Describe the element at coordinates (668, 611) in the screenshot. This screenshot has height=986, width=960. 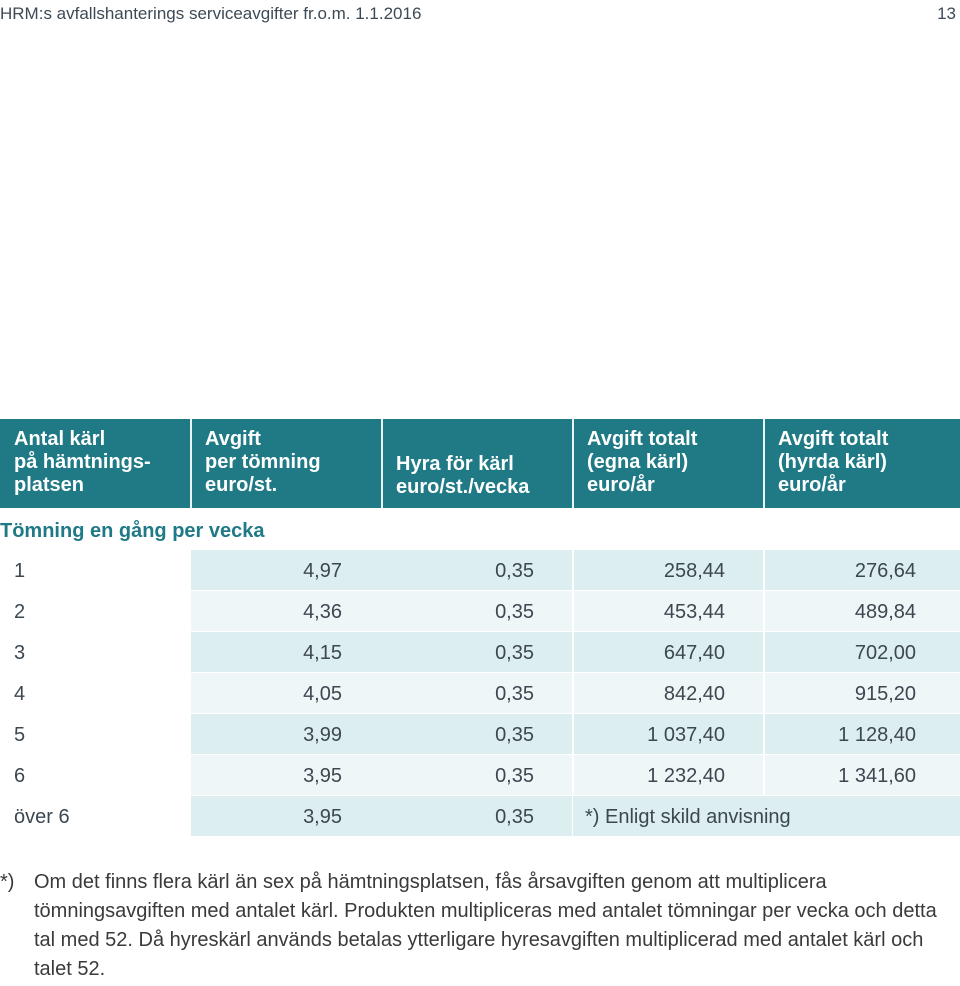
I see `cell-egna: 453,44` at that location.